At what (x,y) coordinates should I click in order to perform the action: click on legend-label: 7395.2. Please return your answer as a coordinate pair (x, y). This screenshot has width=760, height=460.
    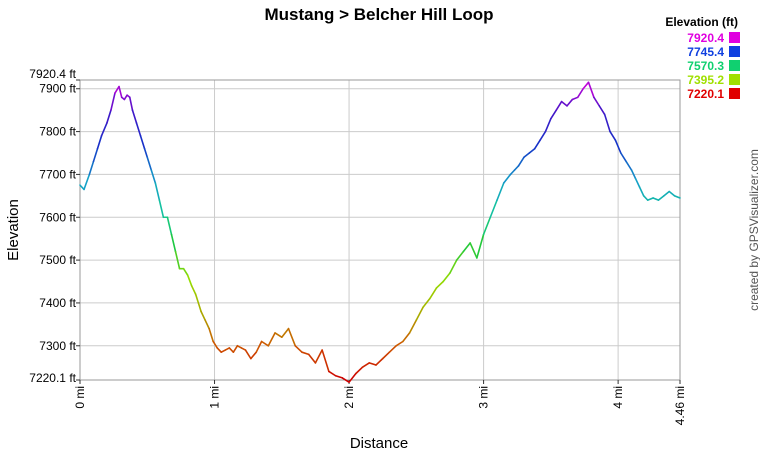
    Looking at the image, I should click on (705, 80).